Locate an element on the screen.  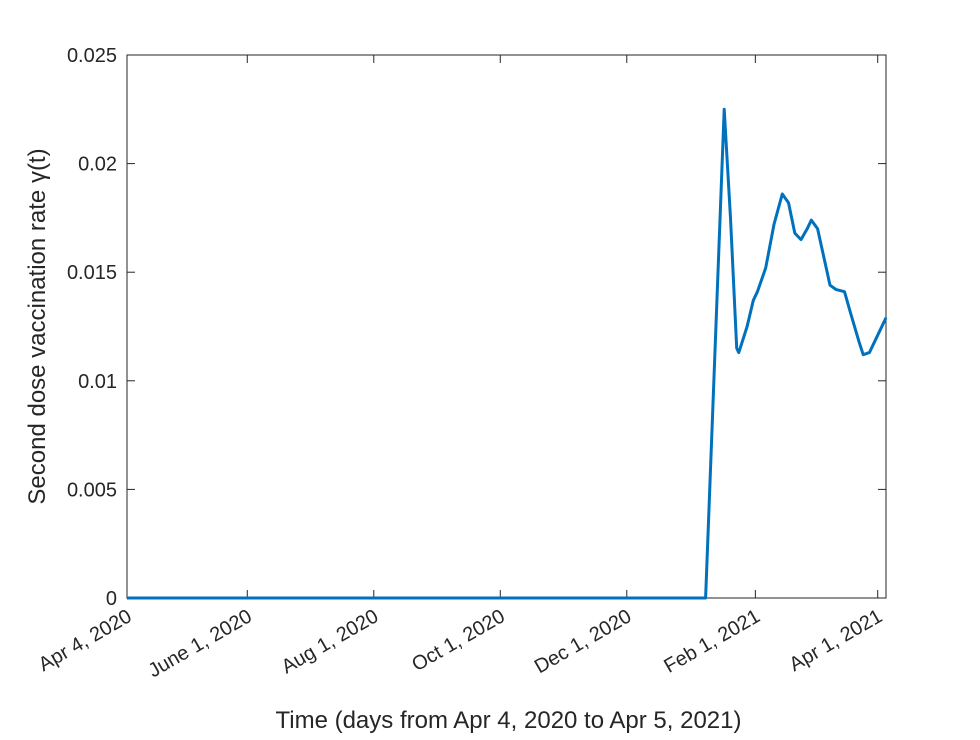
y-tick-label: 0.025 is located at coordinates (92, 56).